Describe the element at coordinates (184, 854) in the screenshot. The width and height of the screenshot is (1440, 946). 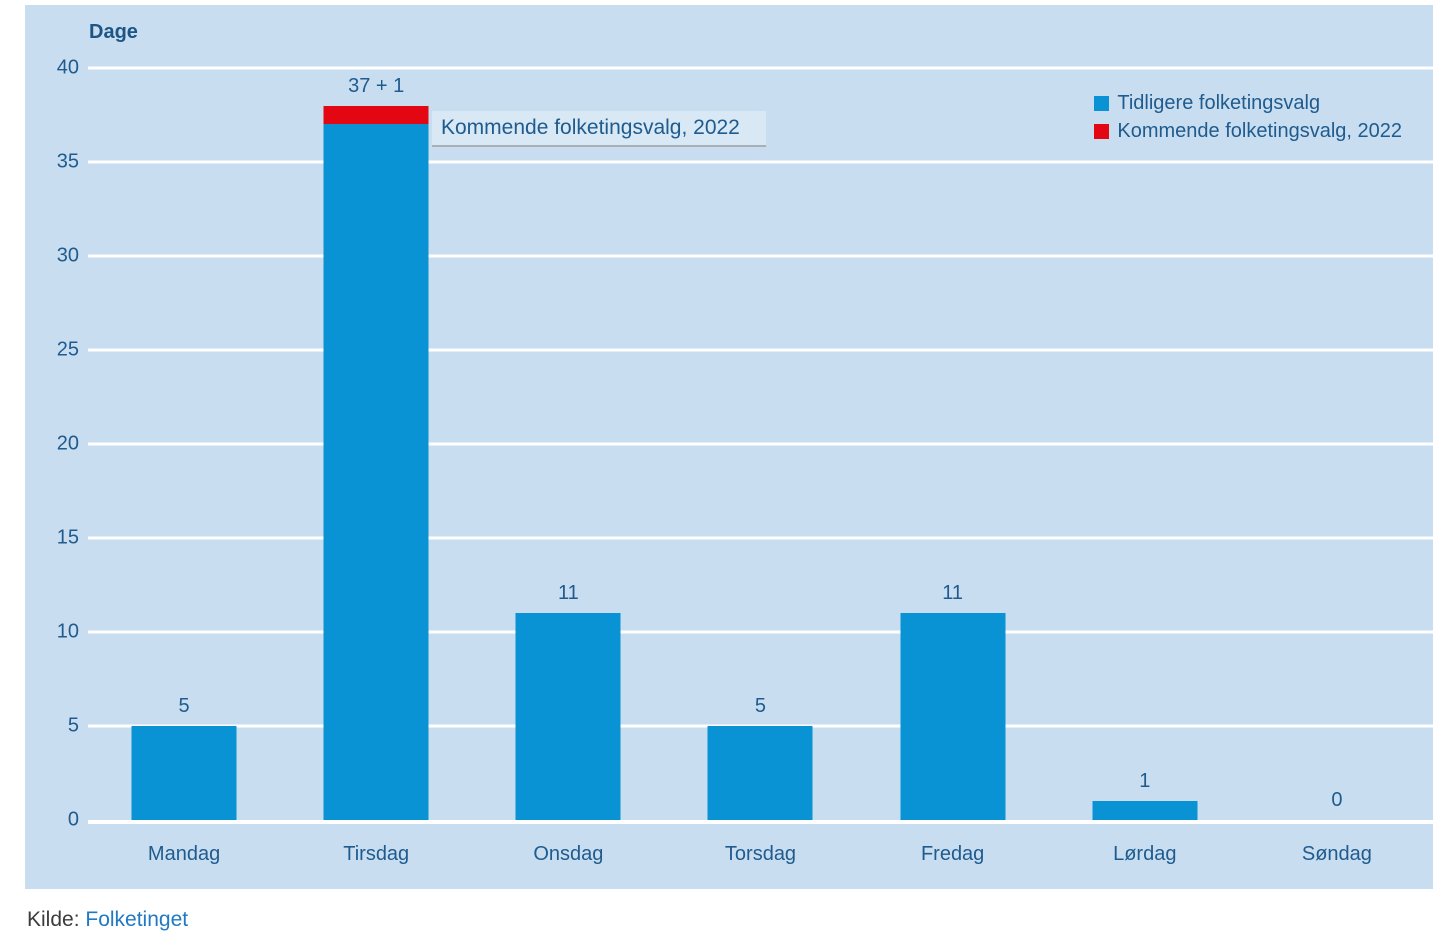
I see `x-axis-category-label: Mandag` at that location.